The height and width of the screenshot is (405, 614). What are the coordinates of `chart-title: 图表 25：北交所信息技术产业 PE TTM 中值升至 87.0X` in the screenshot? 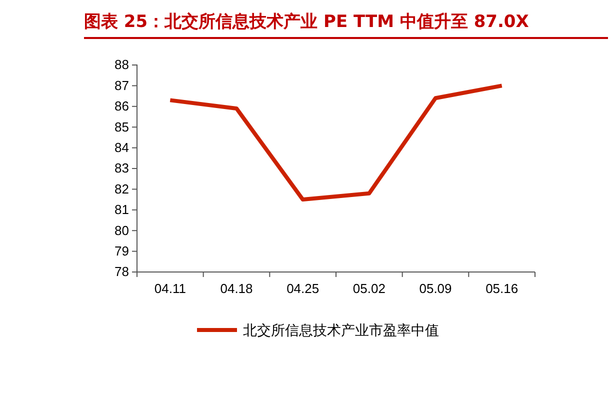 It's located at (306, 22).